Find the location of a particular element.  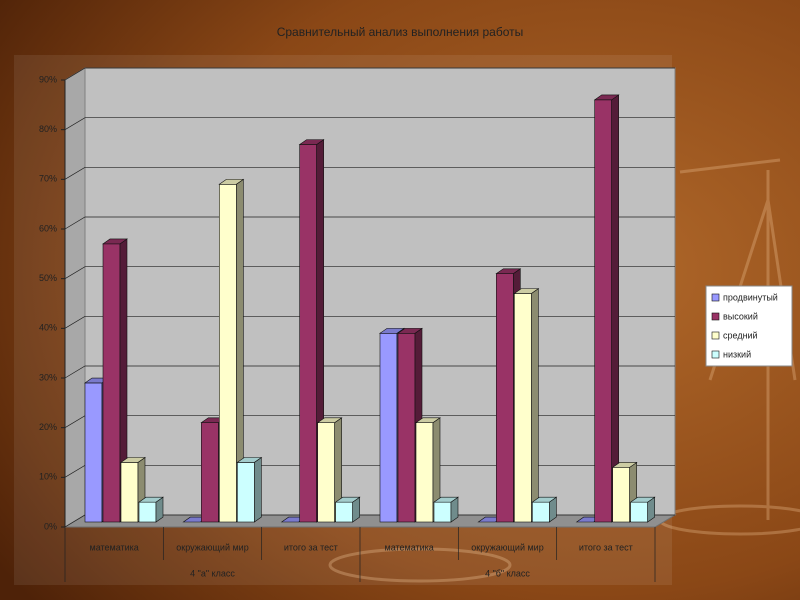

y-tick-label: 40% is located at coordinates (48, 328).